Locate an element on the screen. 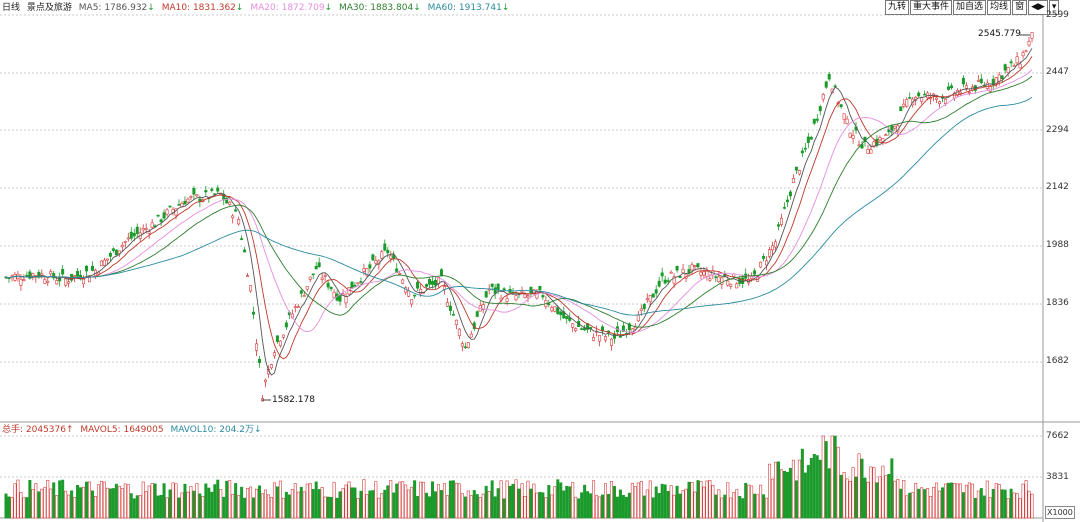  add-watchlist-button: 加自选 is located at coordinates (970, 7).